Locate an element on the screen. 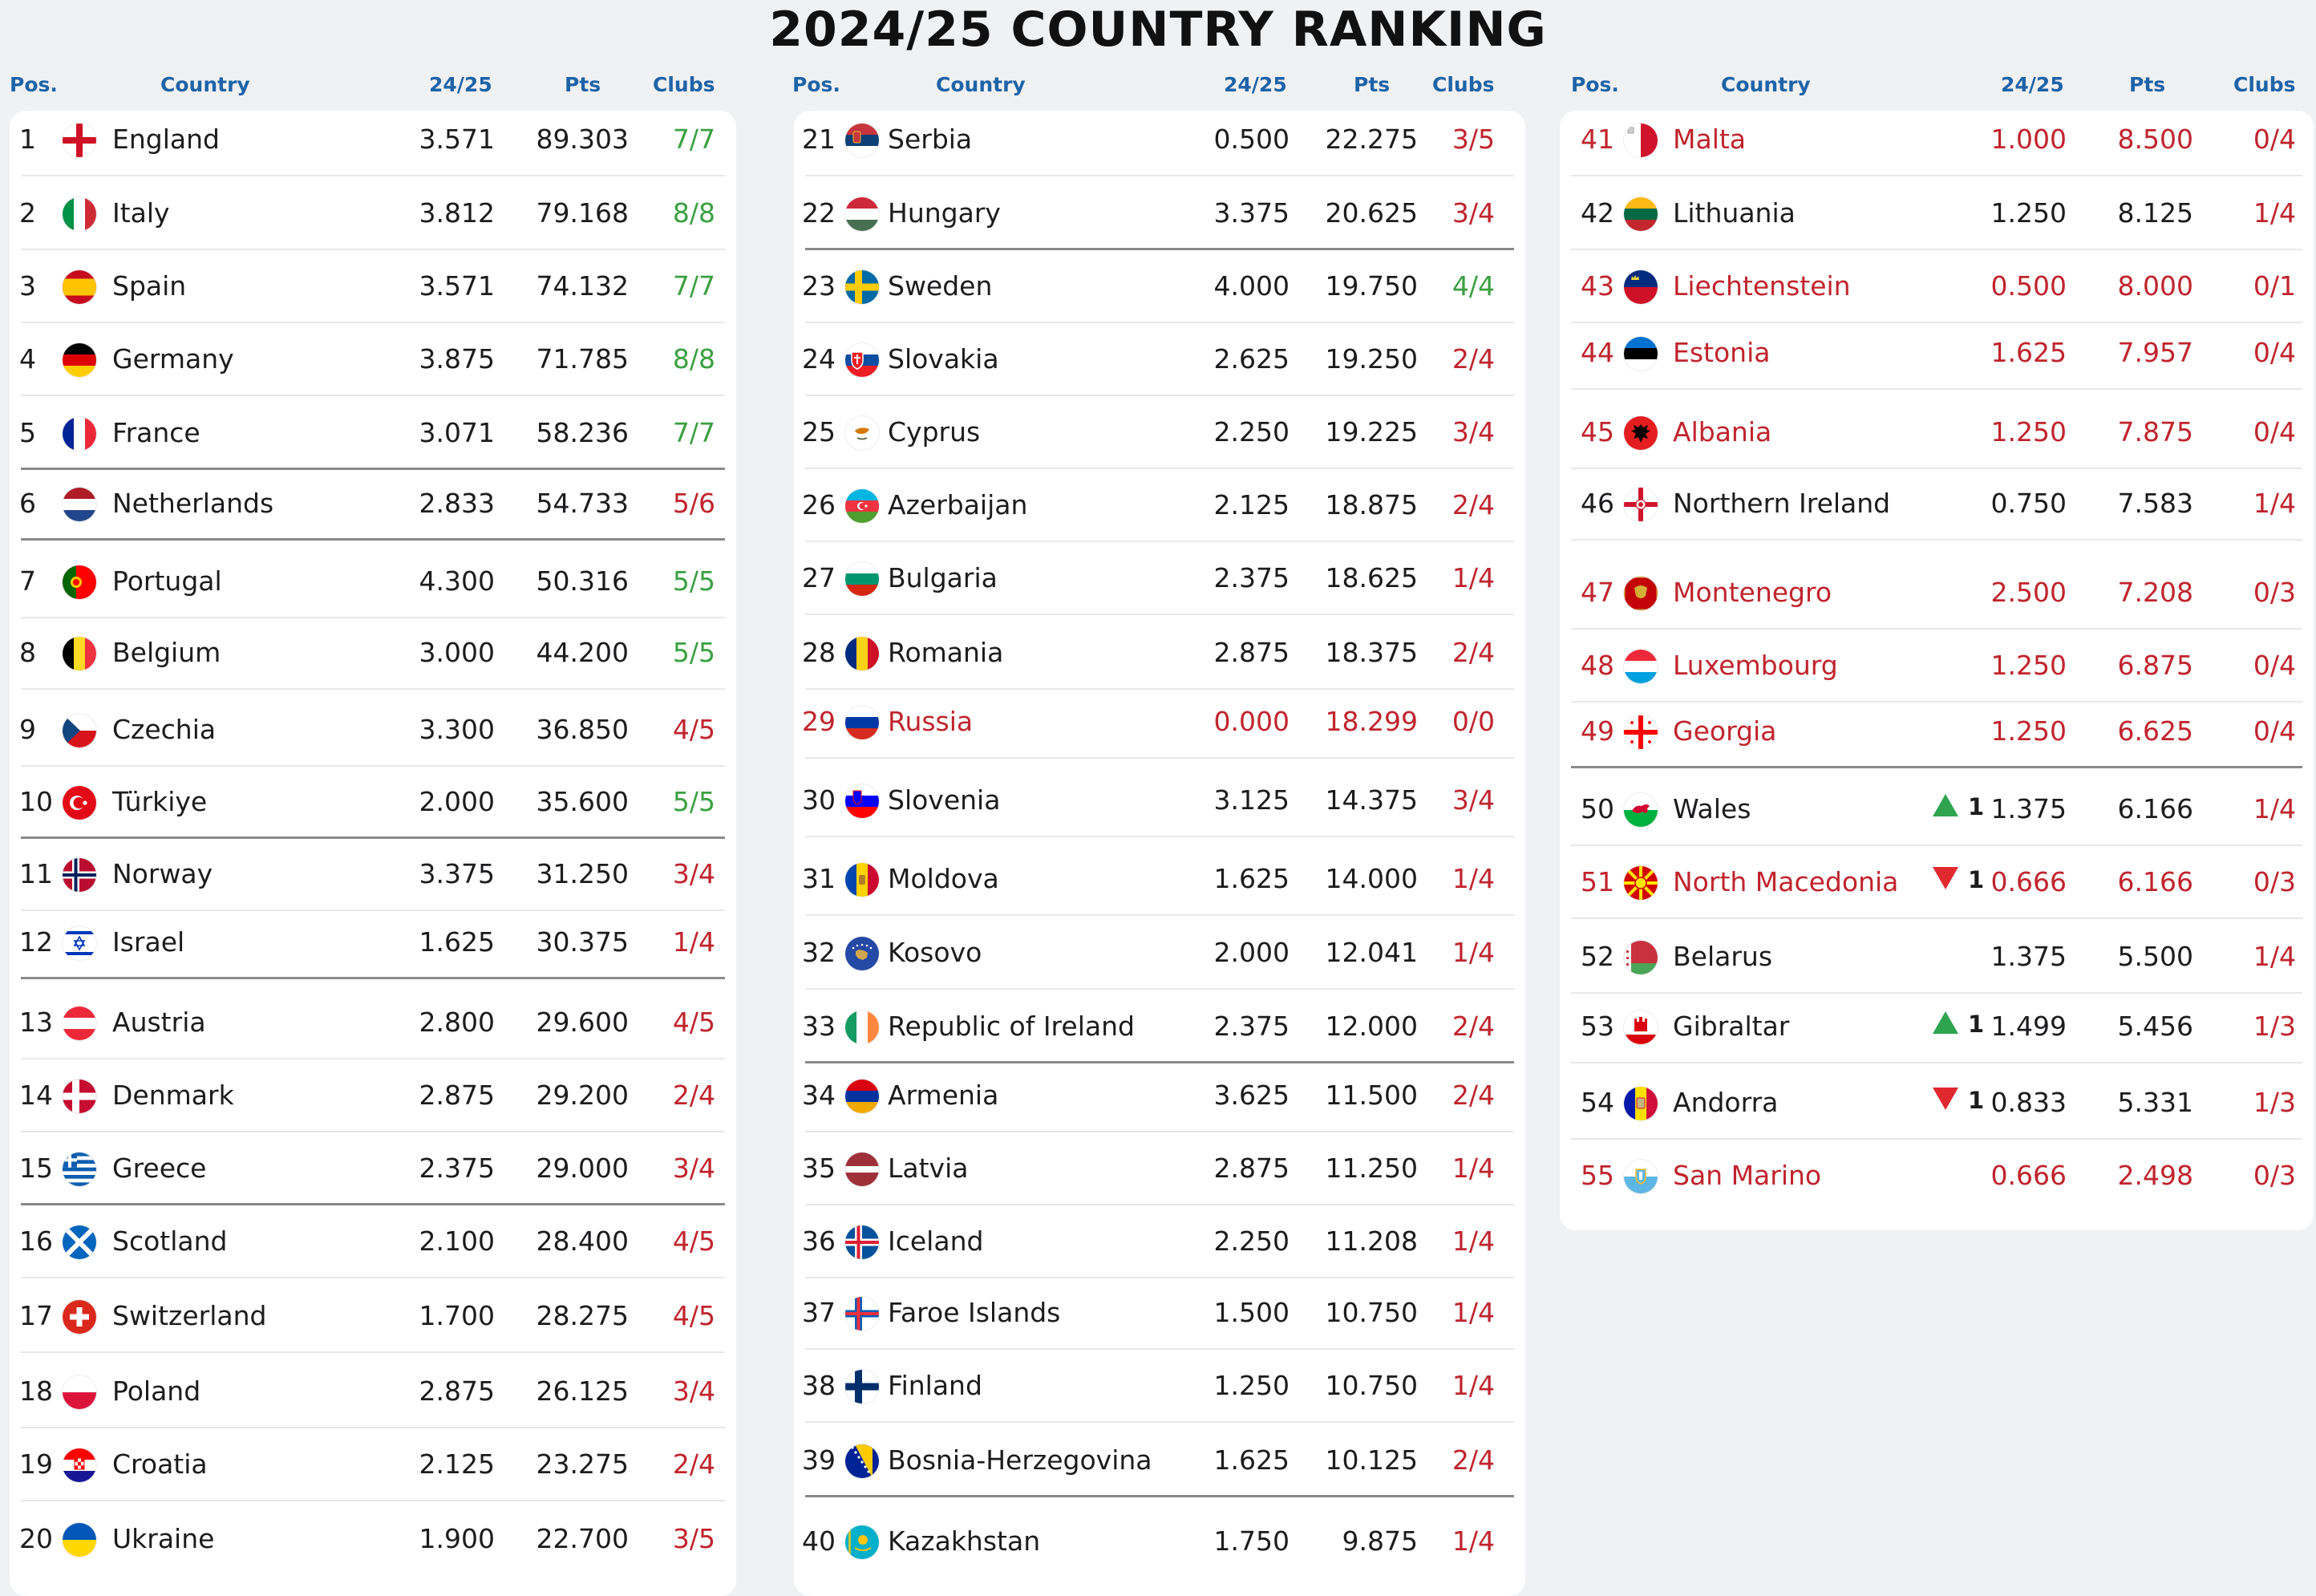 The image size is (2316, 1596). rank-position: 52 is located at coordinates (1597, 957).